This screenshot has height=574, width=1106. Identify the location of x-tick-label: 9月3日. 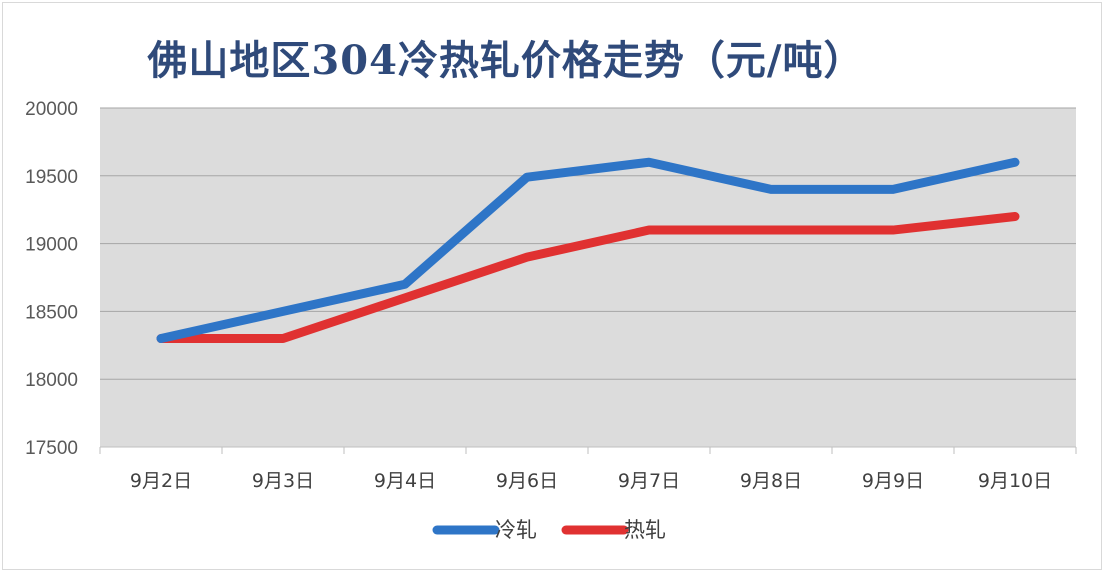
(283, 481).